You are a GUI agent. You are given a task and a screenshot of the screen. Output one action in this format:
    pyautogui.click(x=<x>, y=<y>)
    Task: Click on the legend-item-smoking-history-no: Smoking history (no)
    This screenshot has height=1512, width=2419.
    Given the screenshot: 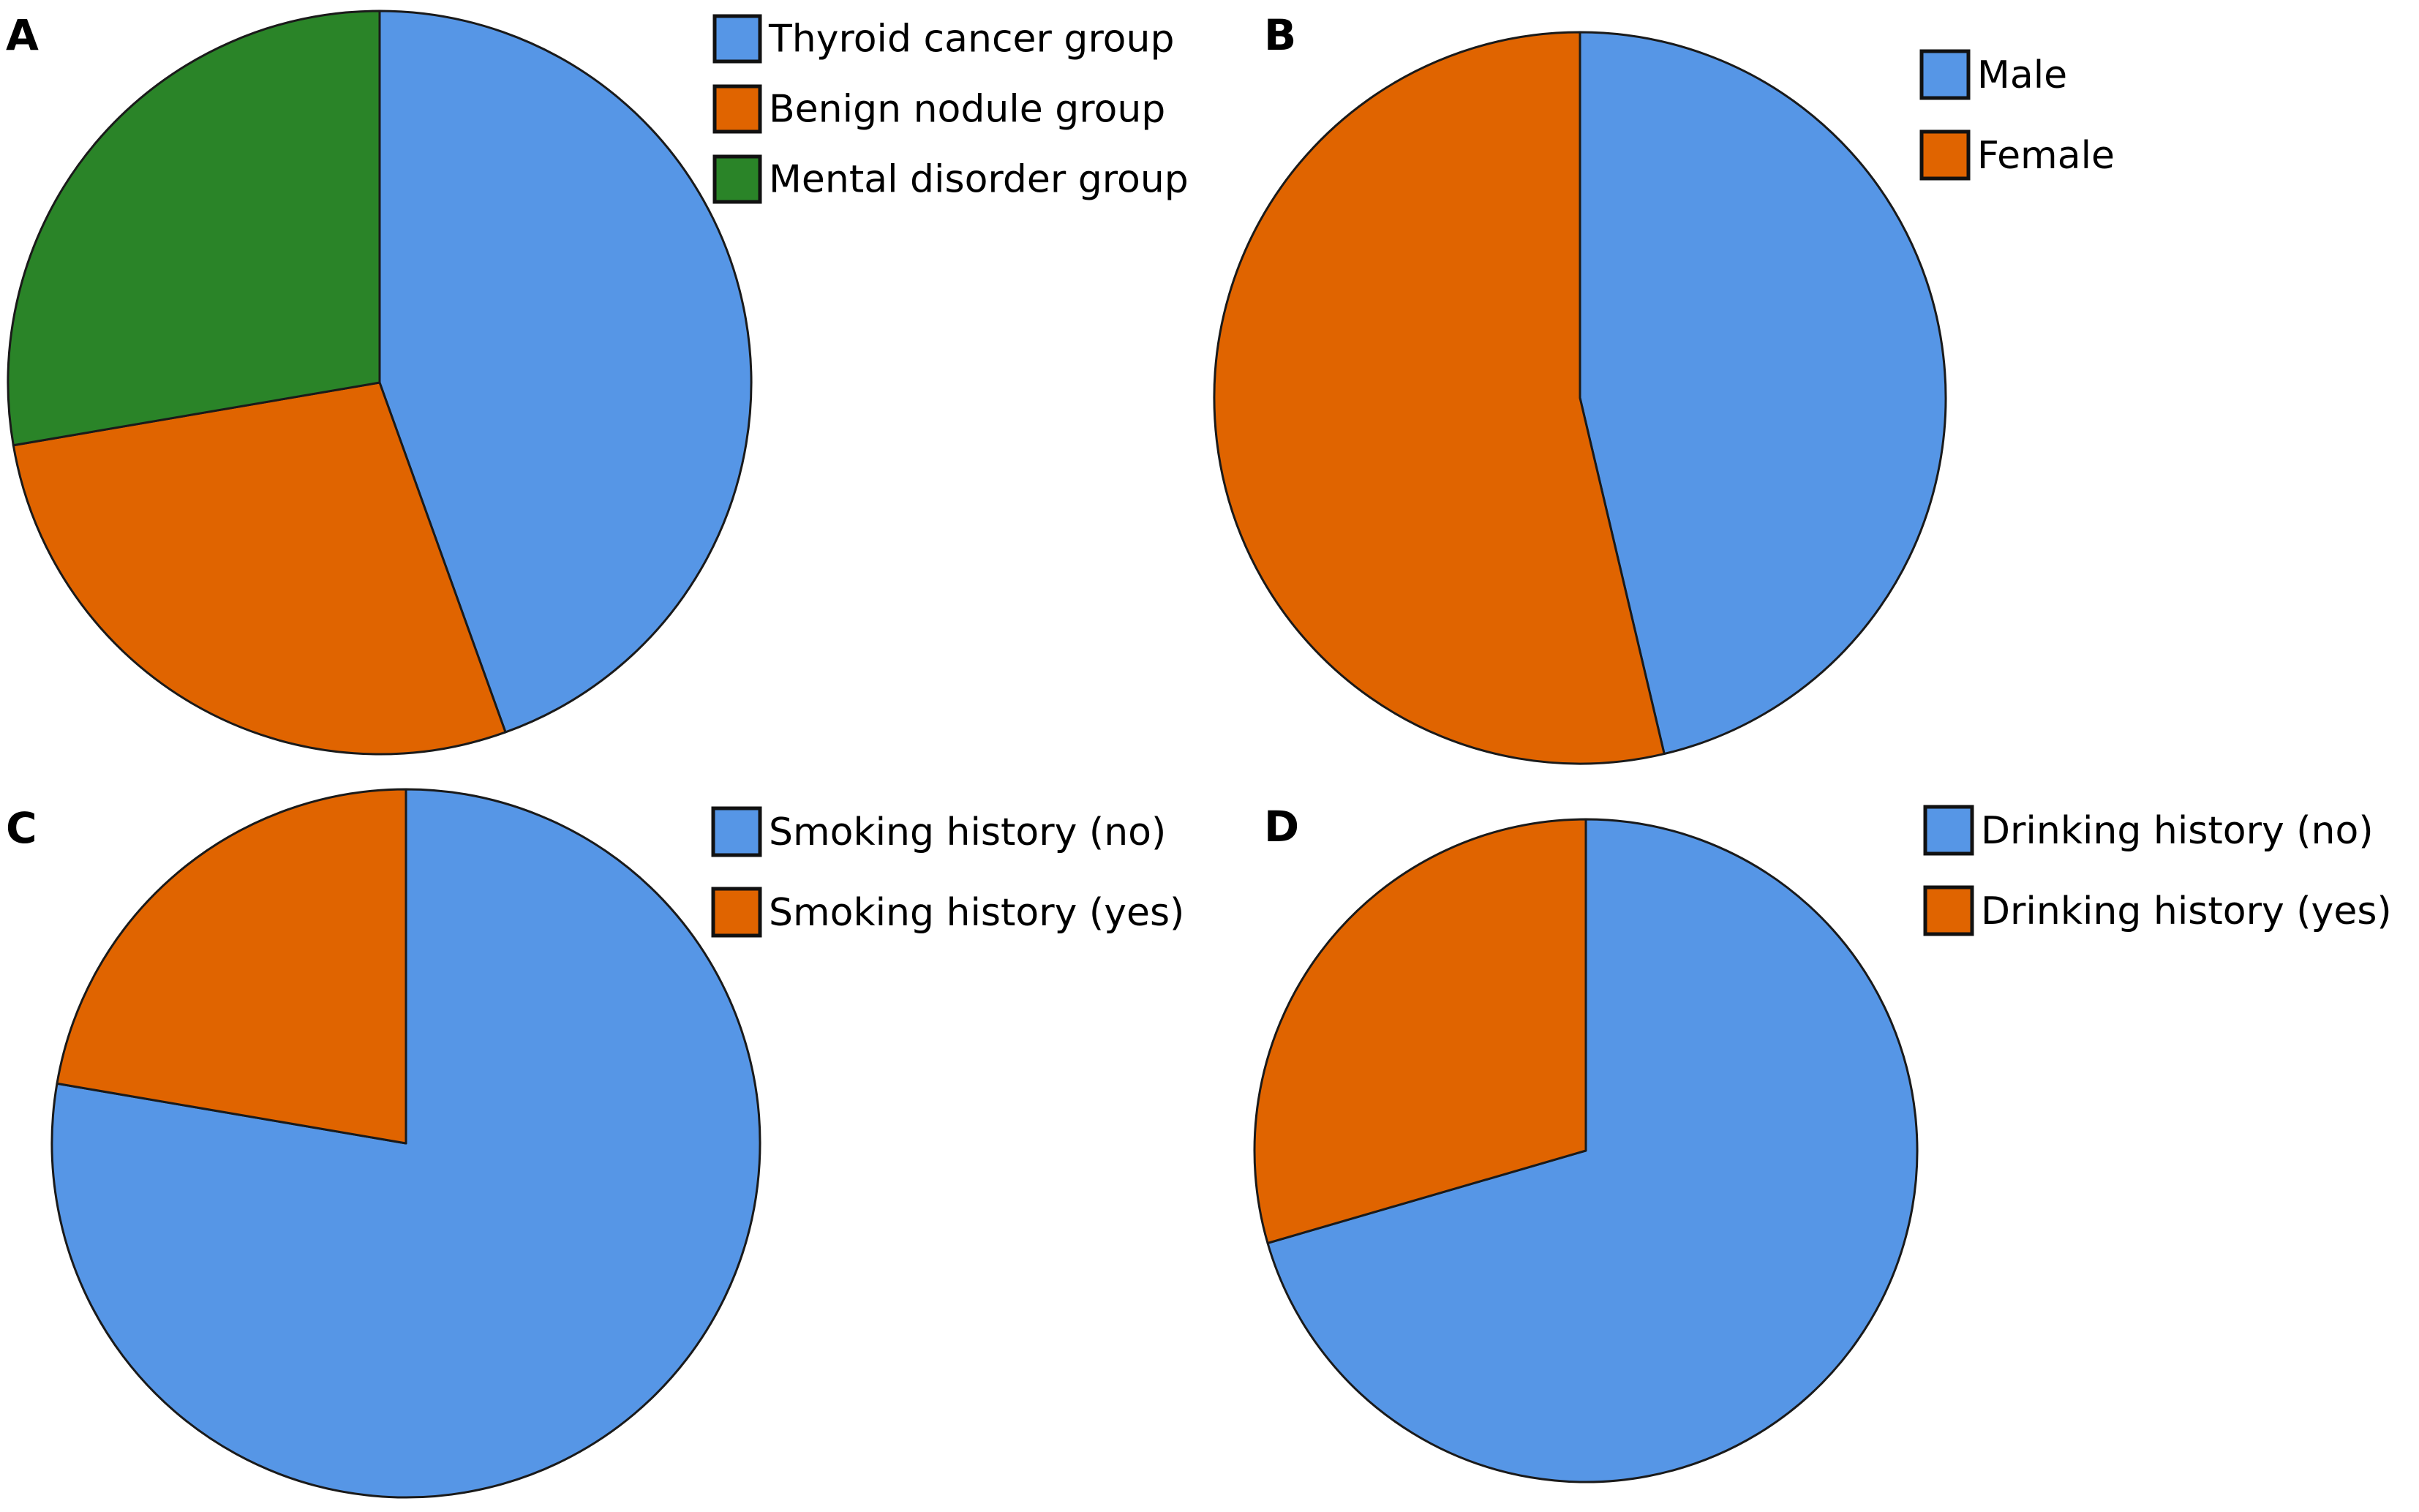 What is the action you would take?
    pyautogui.click(x=938, y=832)
    